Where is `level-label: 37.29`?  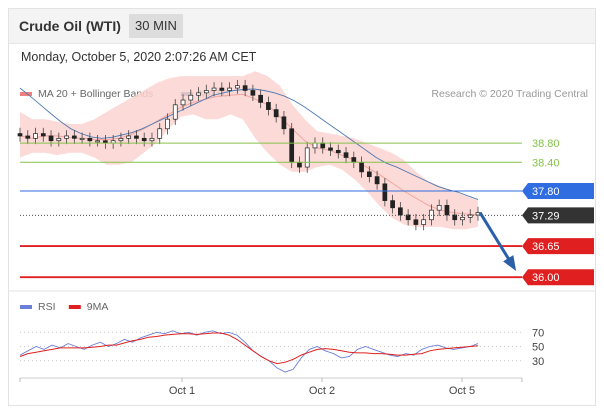 level-label: 37.29 is located at coordinates (546, 216).